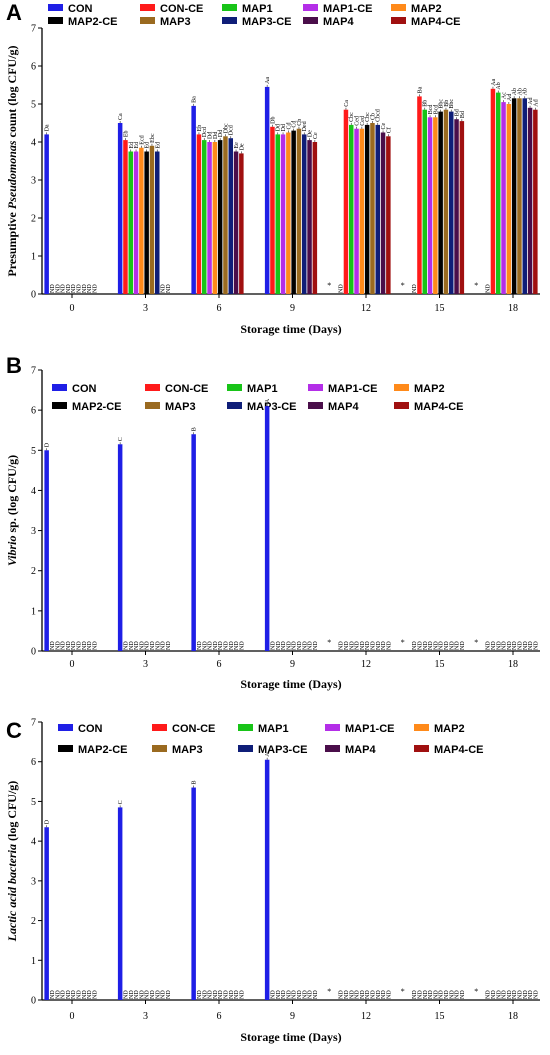 Image resolution: width=550 pixels, height=1055 pixels. What do you see at coordinates (292, 308) in the screenshot?
I see `x-tick-label-A-9: 9` at bounding box center [292, 308].